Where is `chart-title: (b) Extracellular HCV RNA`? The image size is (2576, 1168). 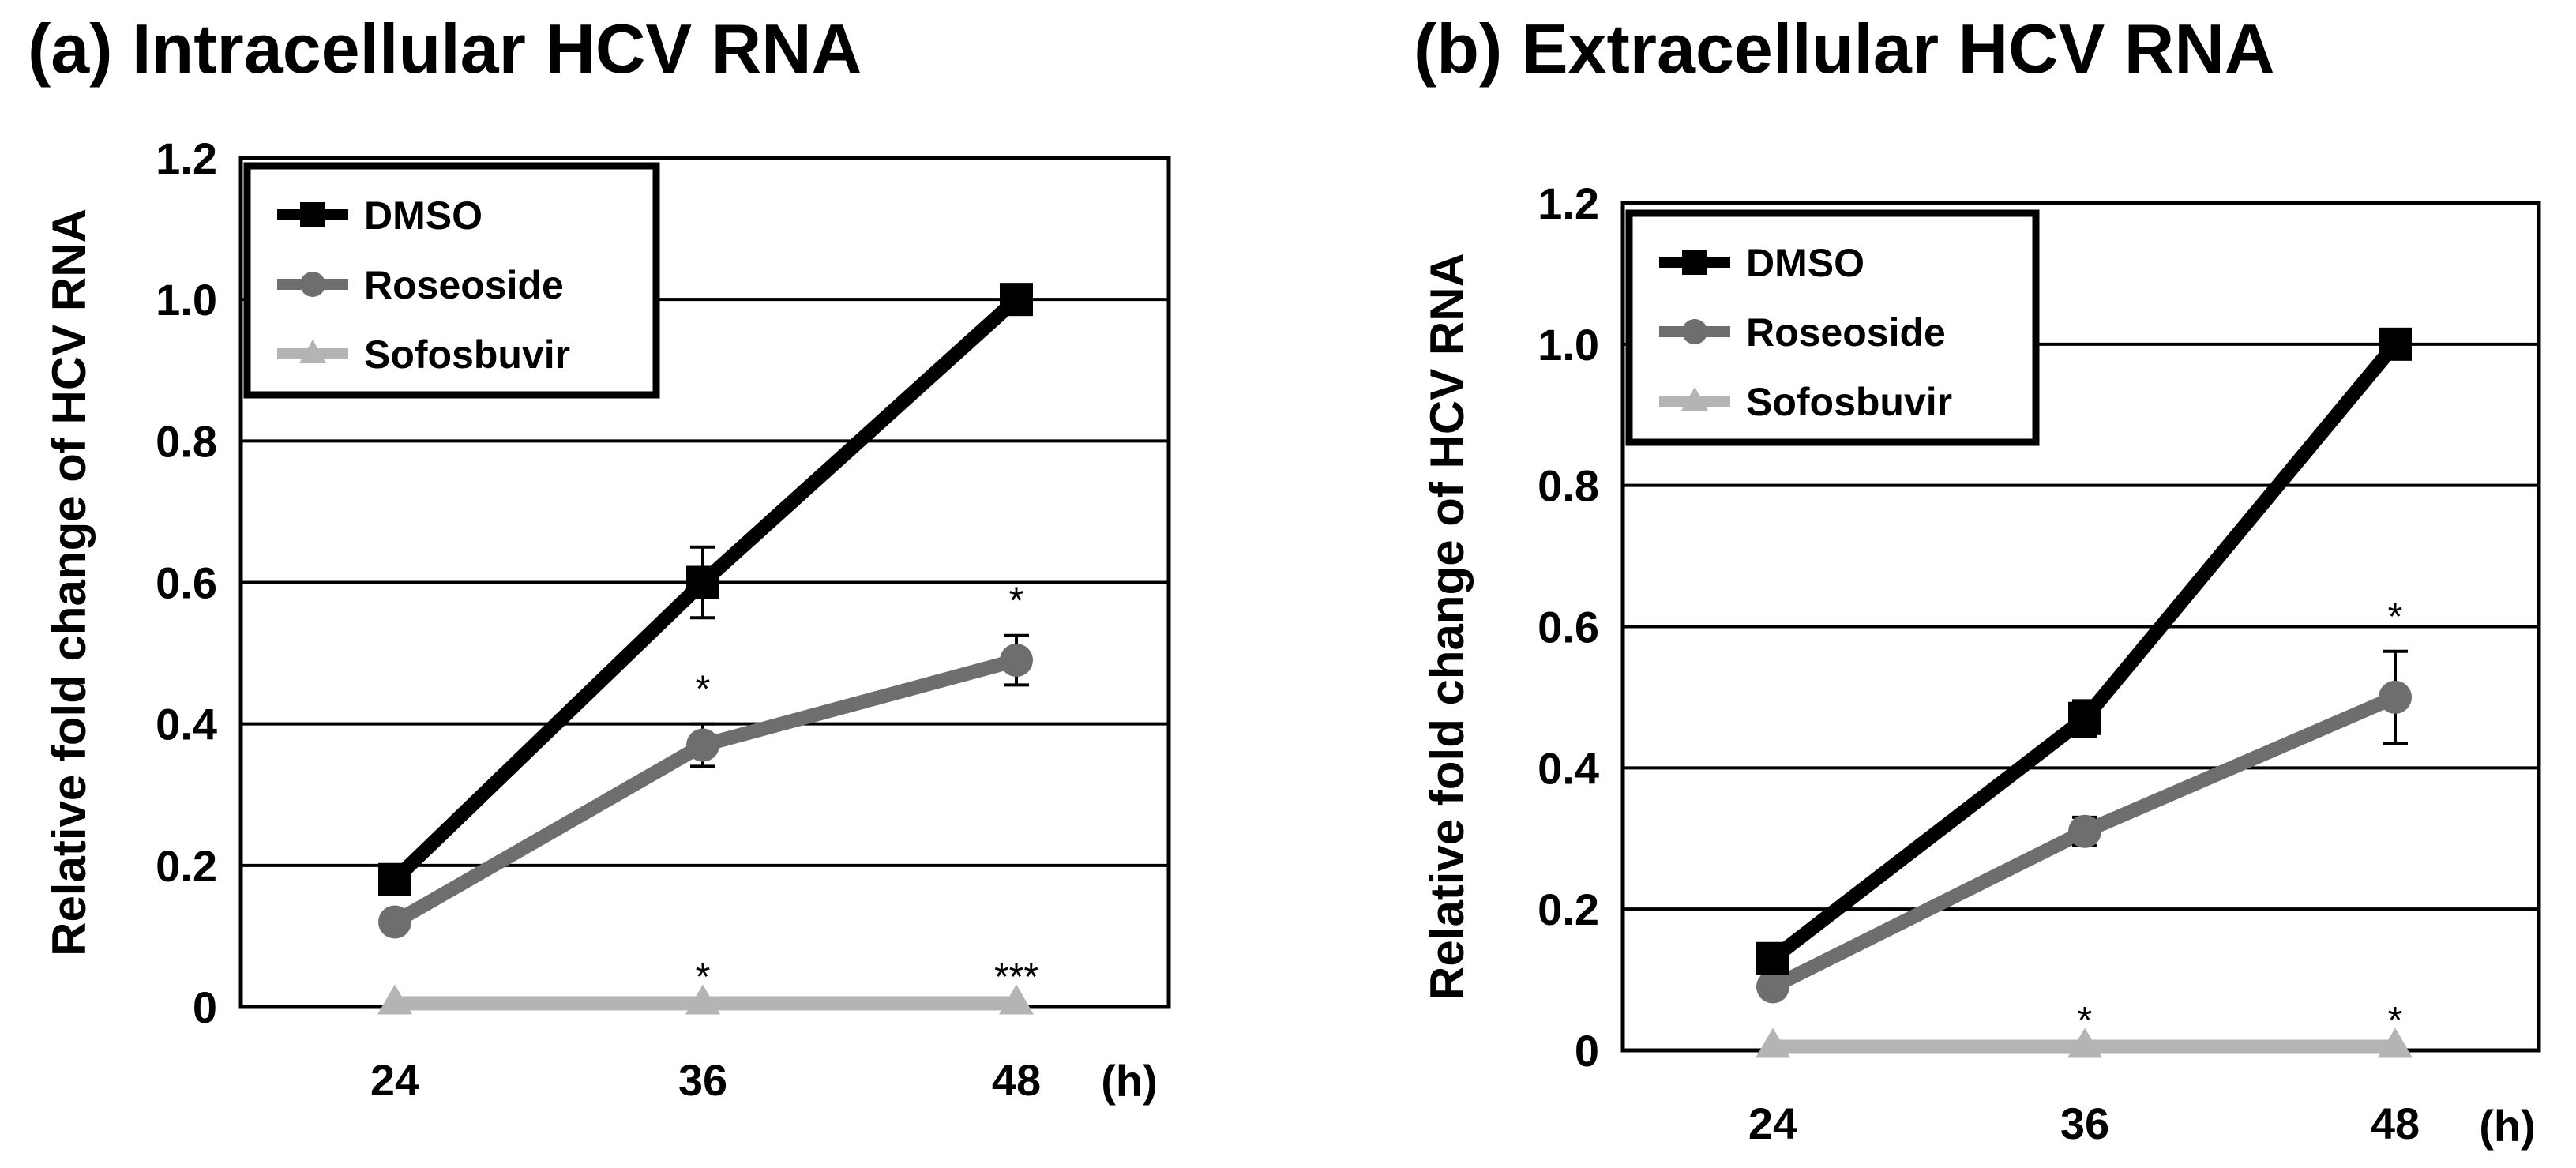
chart-title: (b) Extracellular HCV RNA is located at coordinates (1844, 48).